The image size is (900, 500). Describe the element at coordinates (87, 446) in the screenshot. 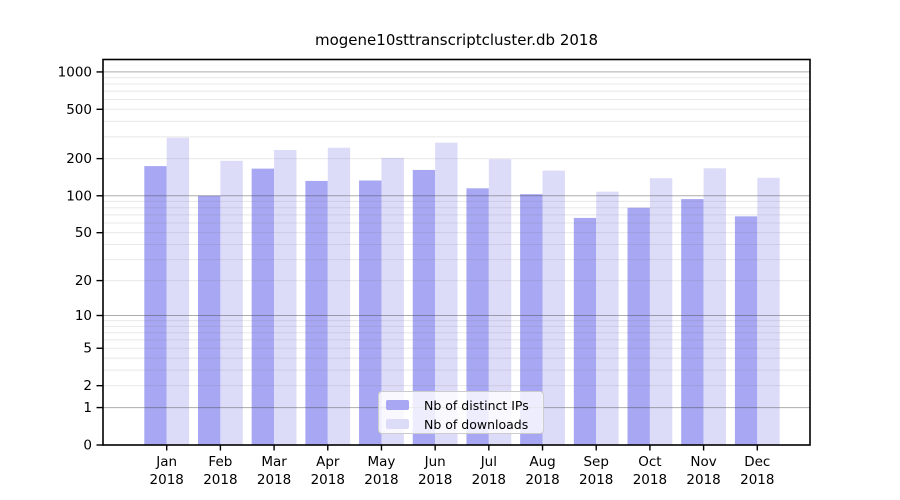

I see `y-tick-label: 0` at that location.